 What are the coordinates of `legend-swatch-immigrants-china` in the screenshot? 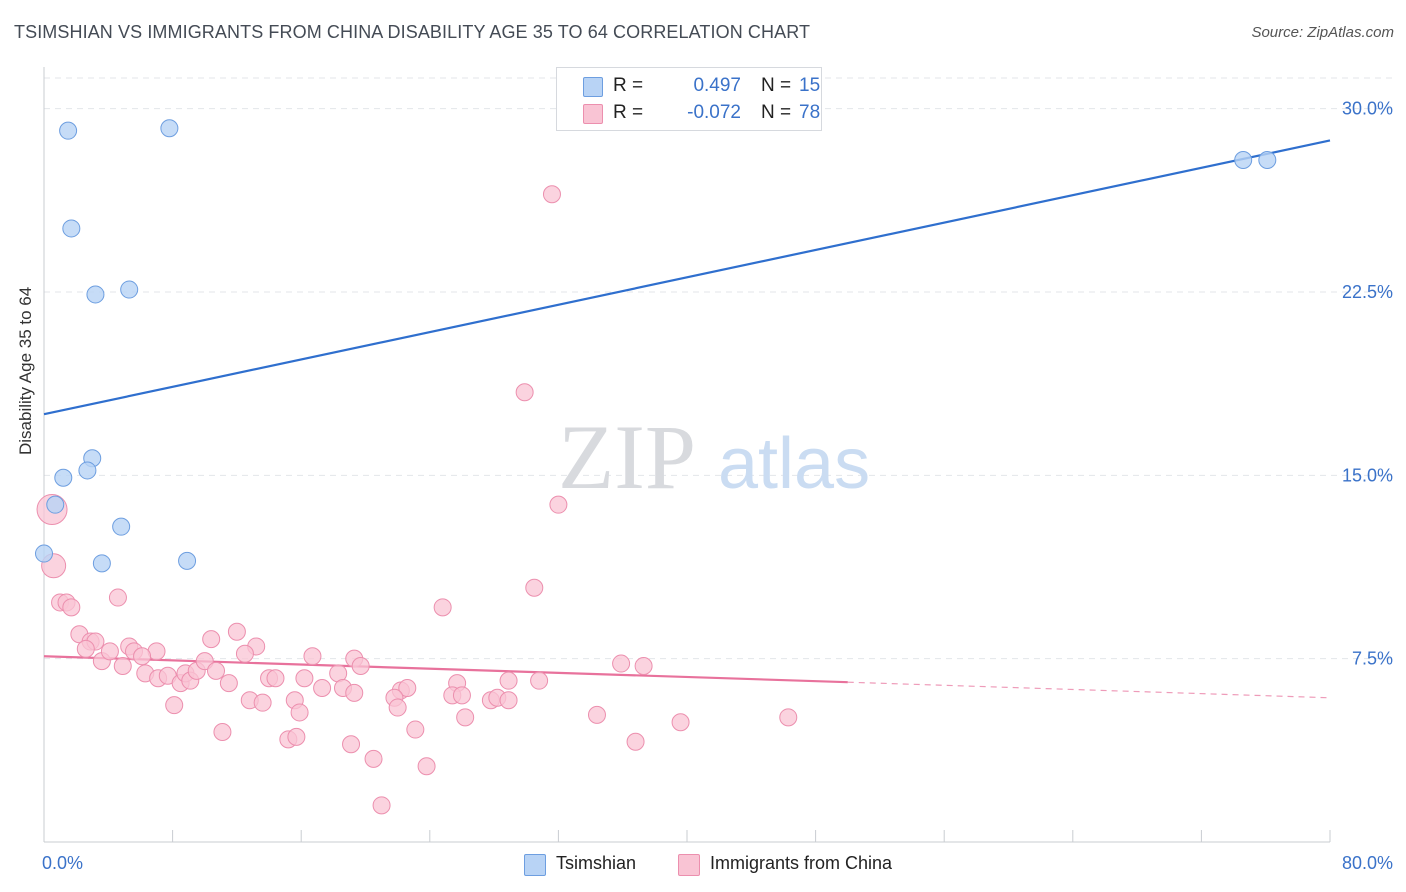 It's located at (593, 114).